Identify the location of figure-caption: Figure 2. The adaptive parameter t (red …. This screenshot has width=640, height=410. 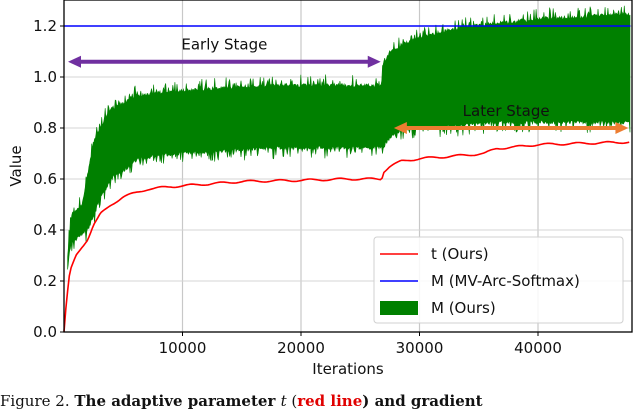
(320, 401).